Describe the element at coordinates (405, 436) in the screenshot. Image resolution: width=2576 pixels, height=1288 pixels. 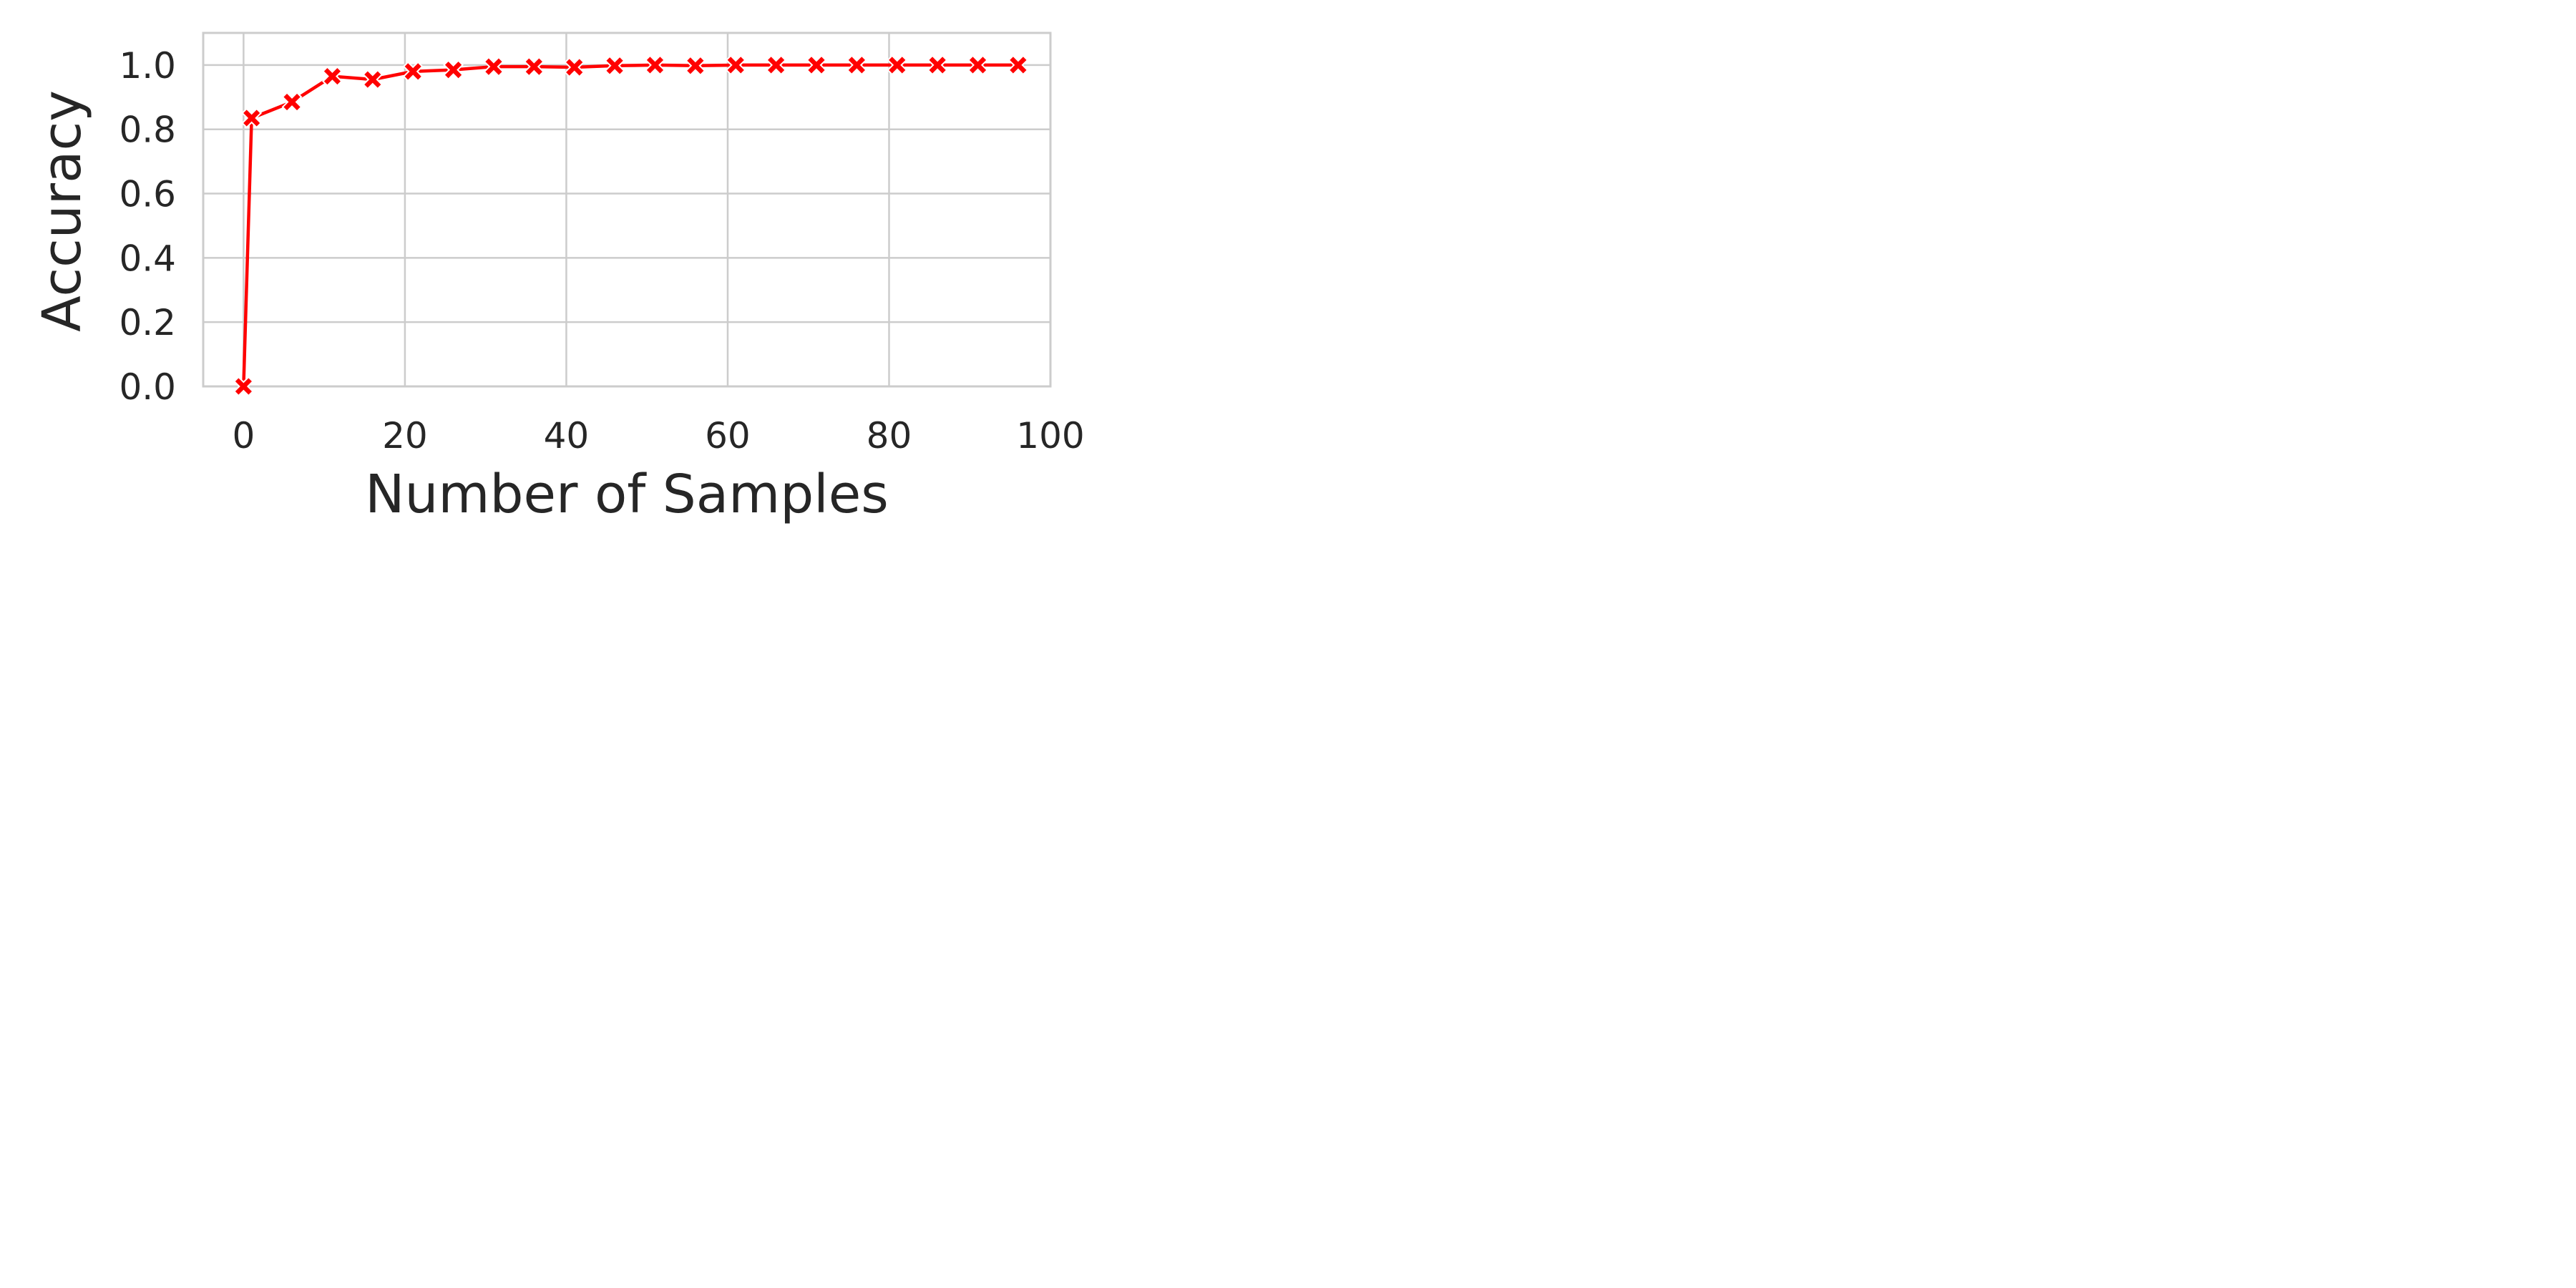
I see `x-tick-label: 20` at that location.